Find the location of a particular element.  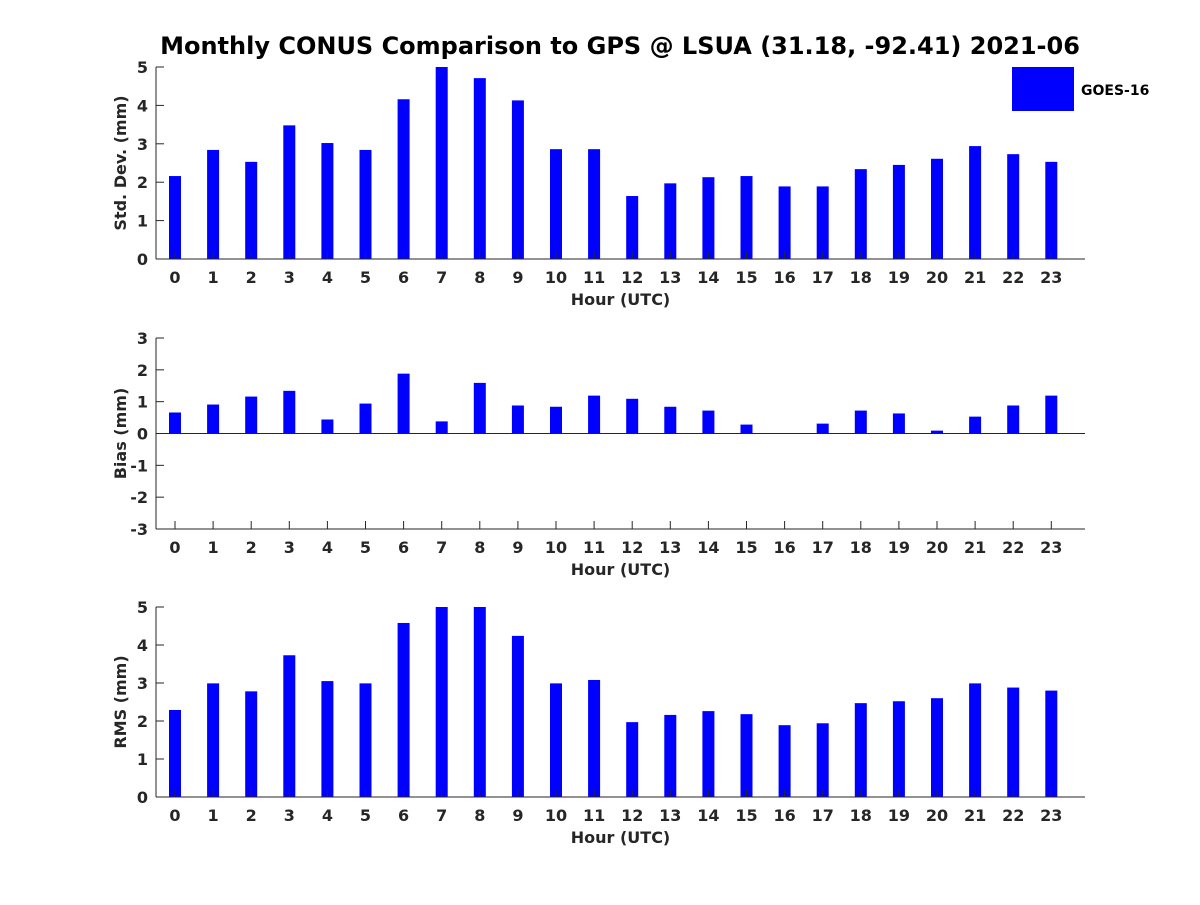

x-tick-label: 6 is located at coordinates (403, 815).